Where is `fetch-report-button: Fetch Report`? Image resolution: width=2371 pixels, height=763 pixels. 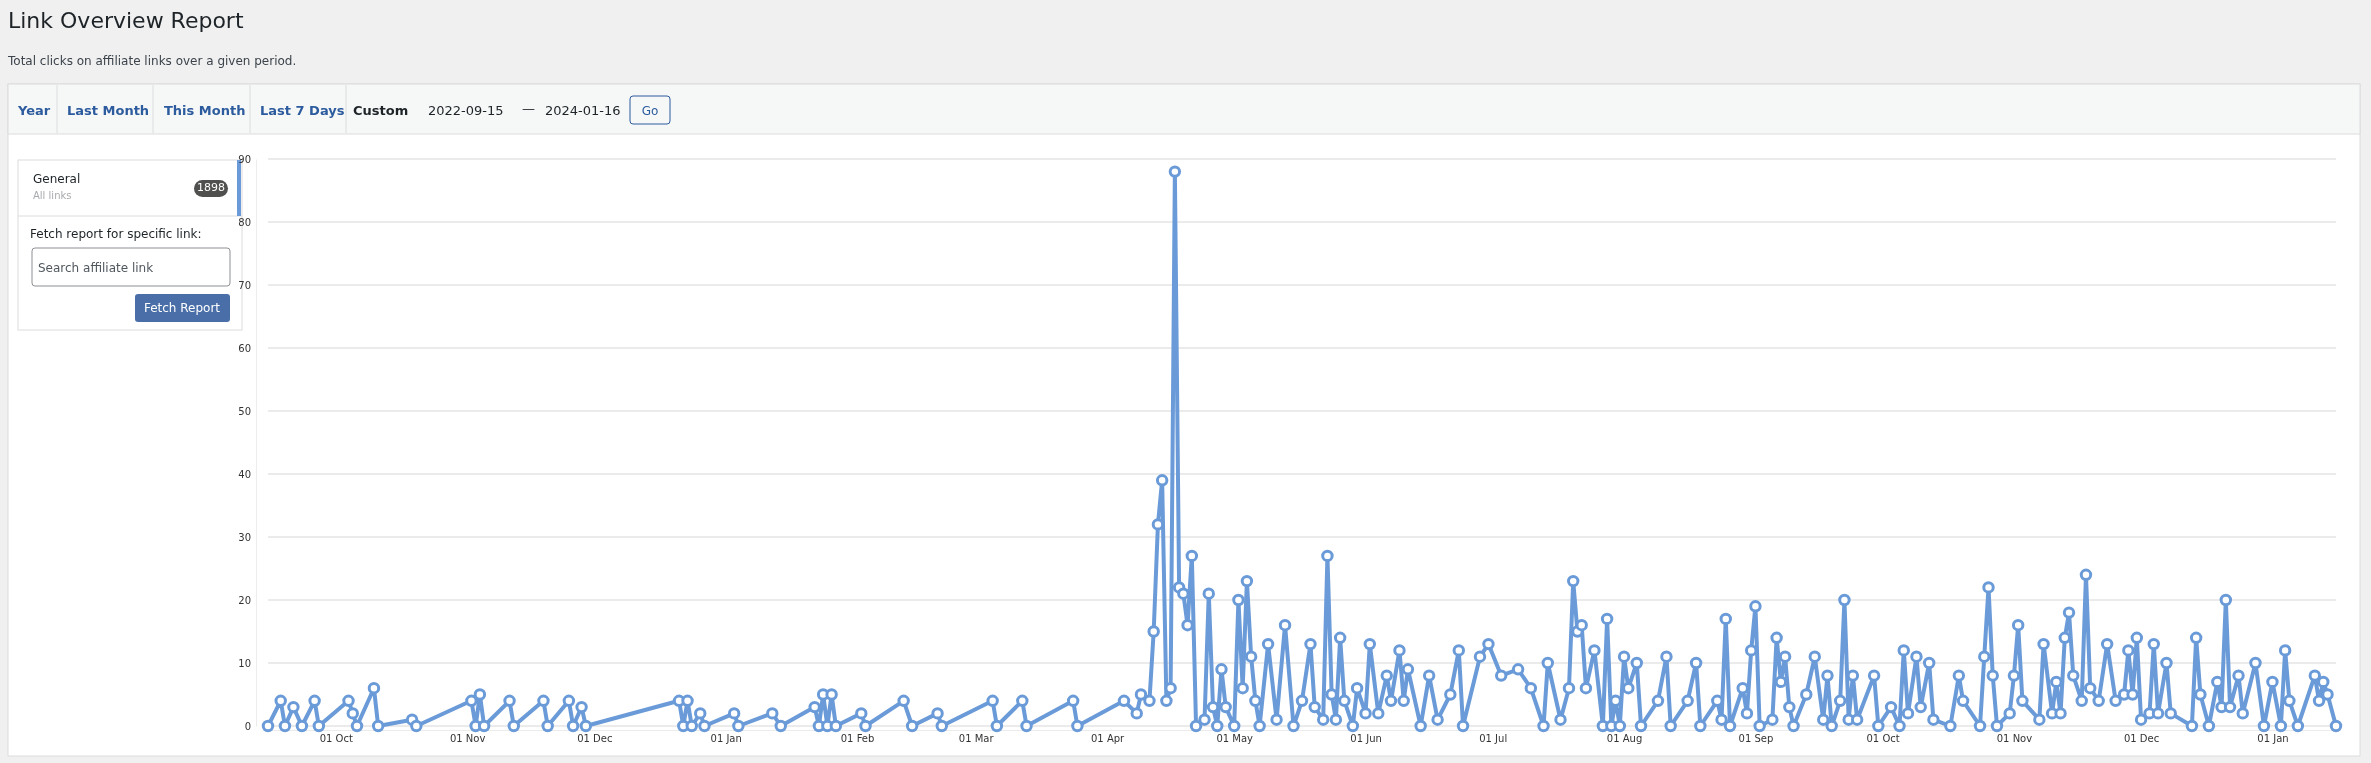 fetch-report-button: Fetch Report is located at coordinates (182, 308).